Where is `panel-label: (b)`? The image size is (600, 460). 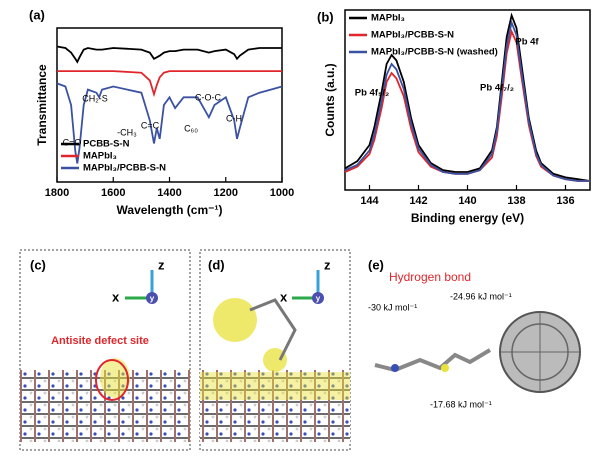
panel-label: (b) is located at coordinates (325, 16).